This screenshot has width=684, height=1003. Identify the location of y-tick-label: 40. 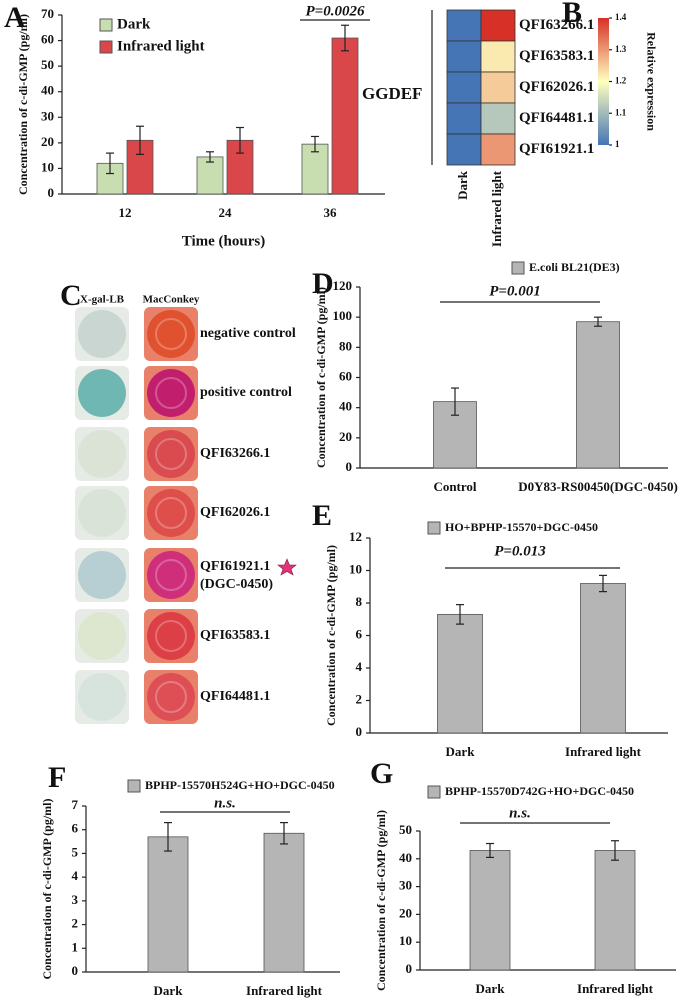
(47, 90).